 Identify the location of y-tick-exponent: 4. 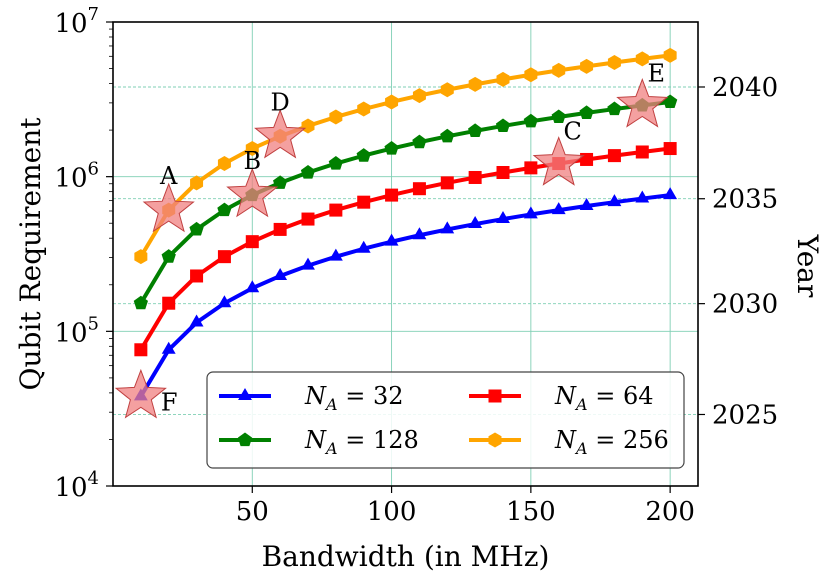
(93, 478).